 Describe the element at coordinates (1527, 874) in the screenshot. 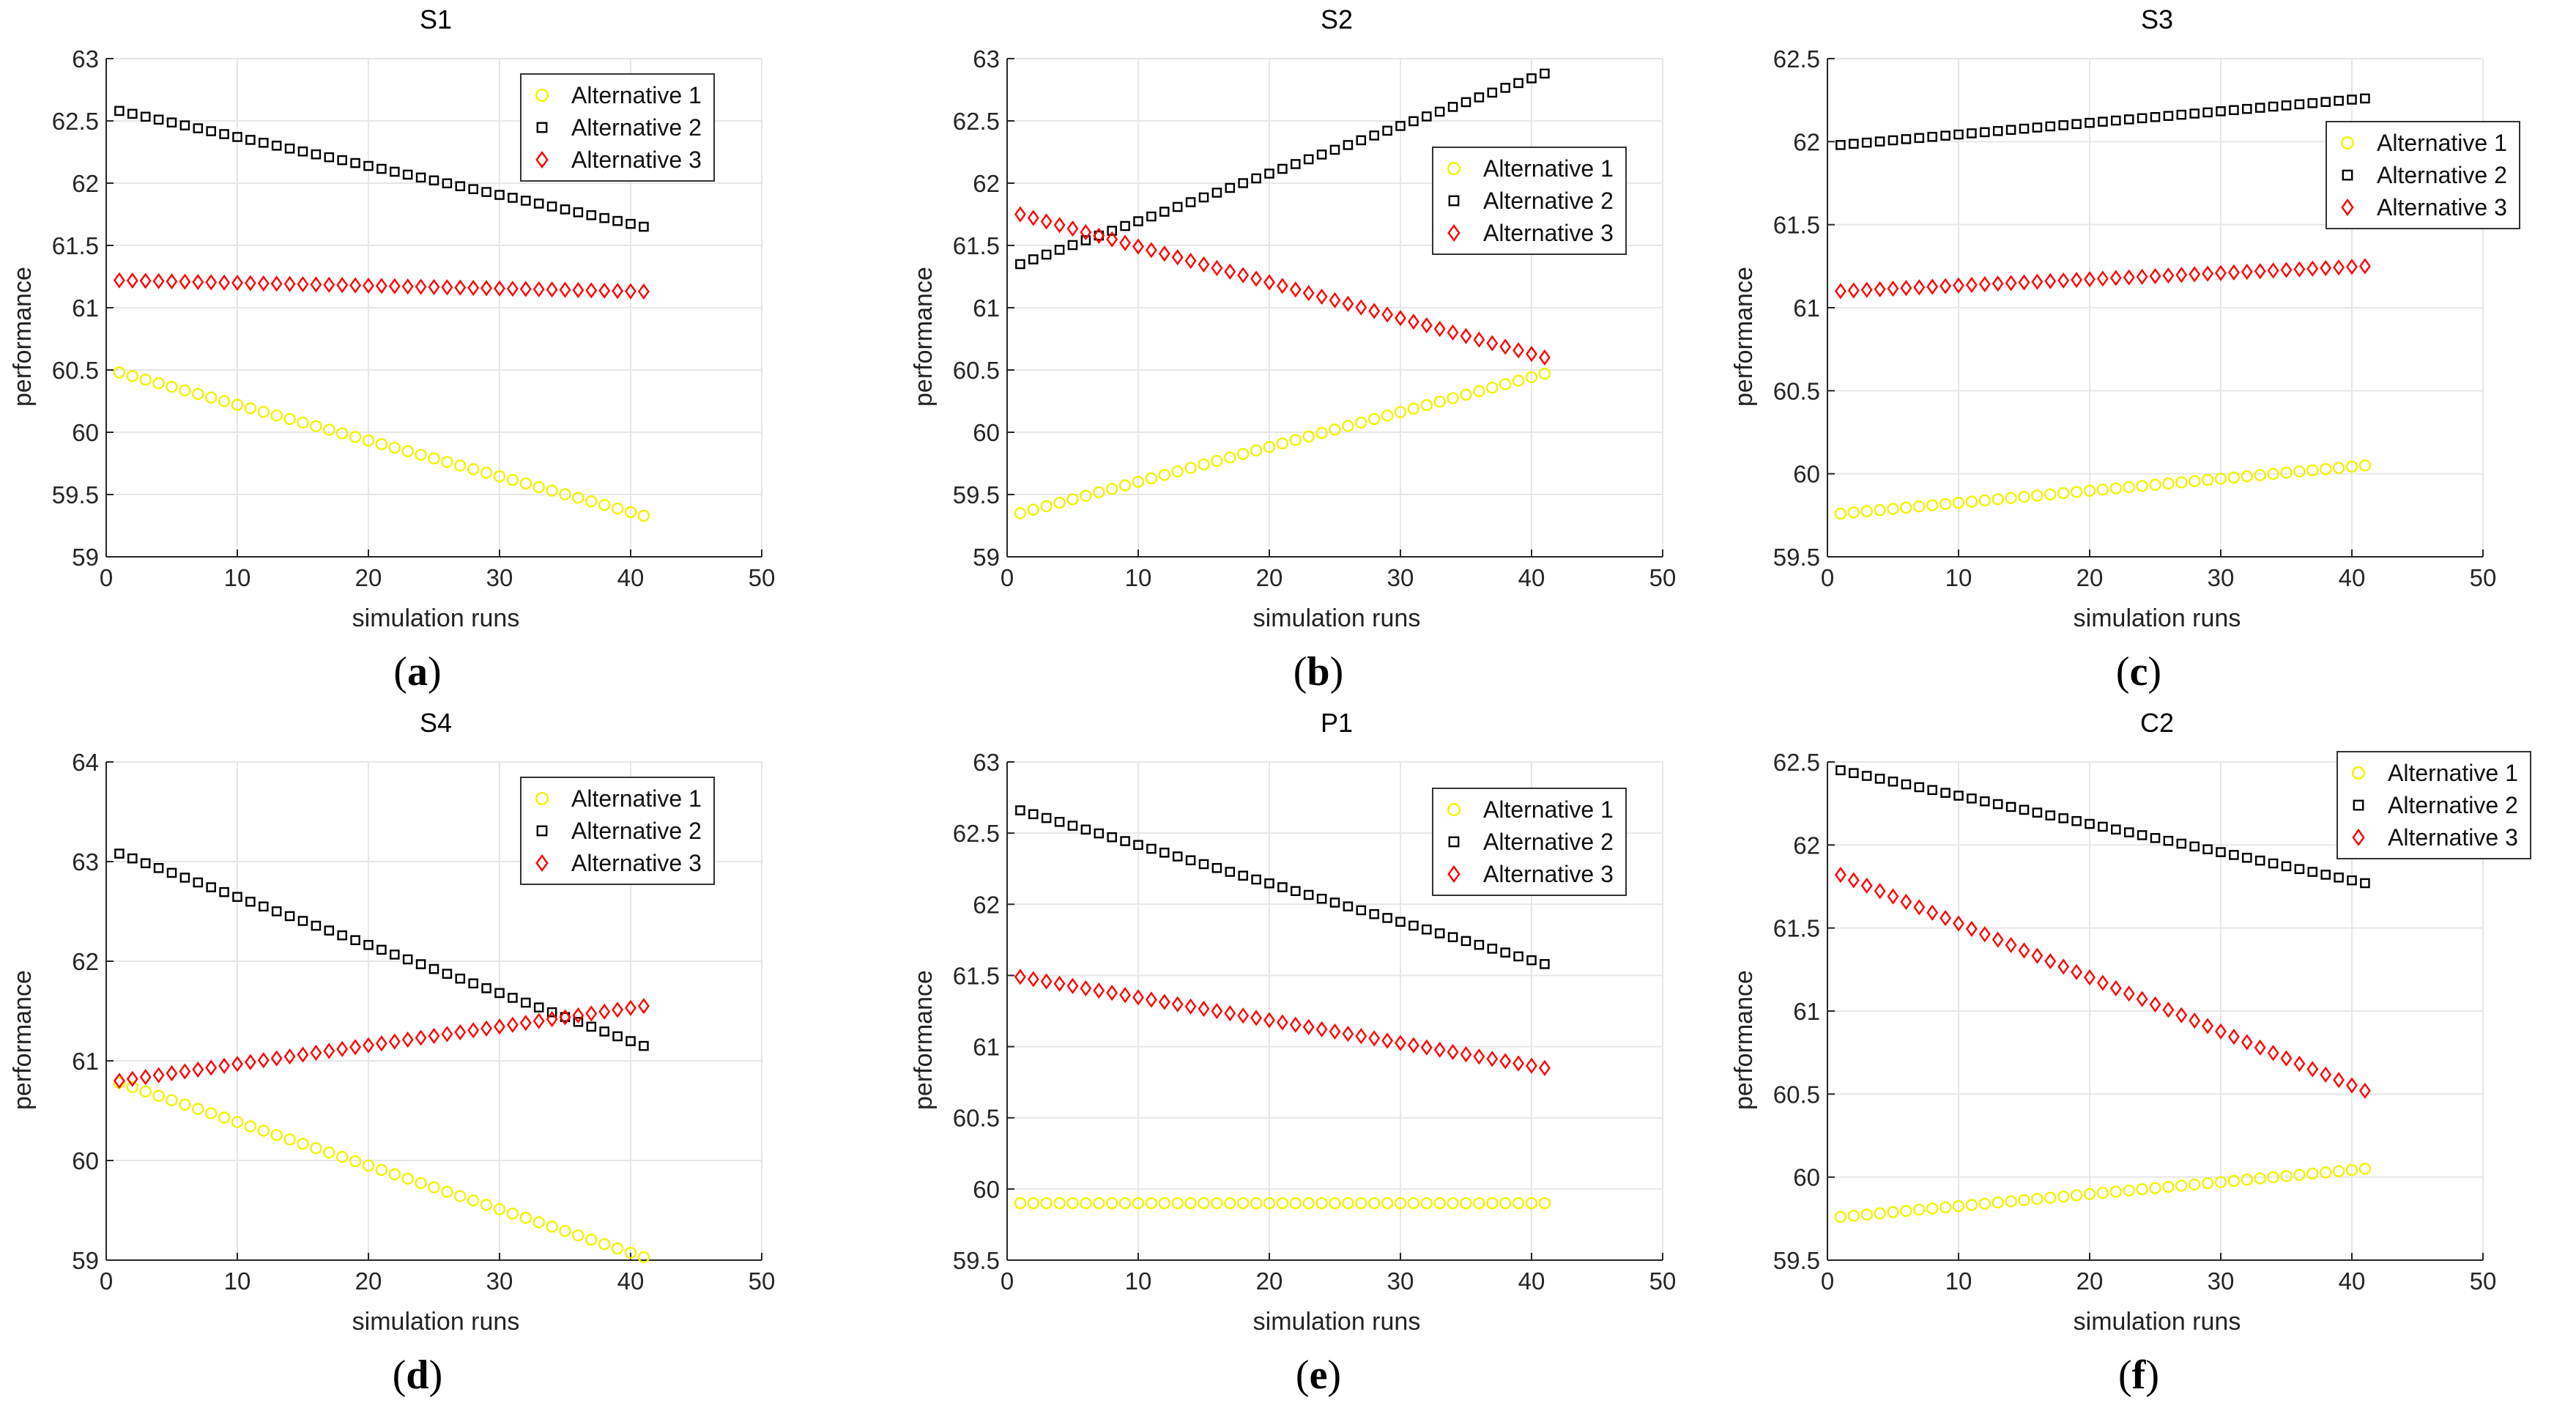

I see `legend-entry-alt3: Alternative 3` at that location.